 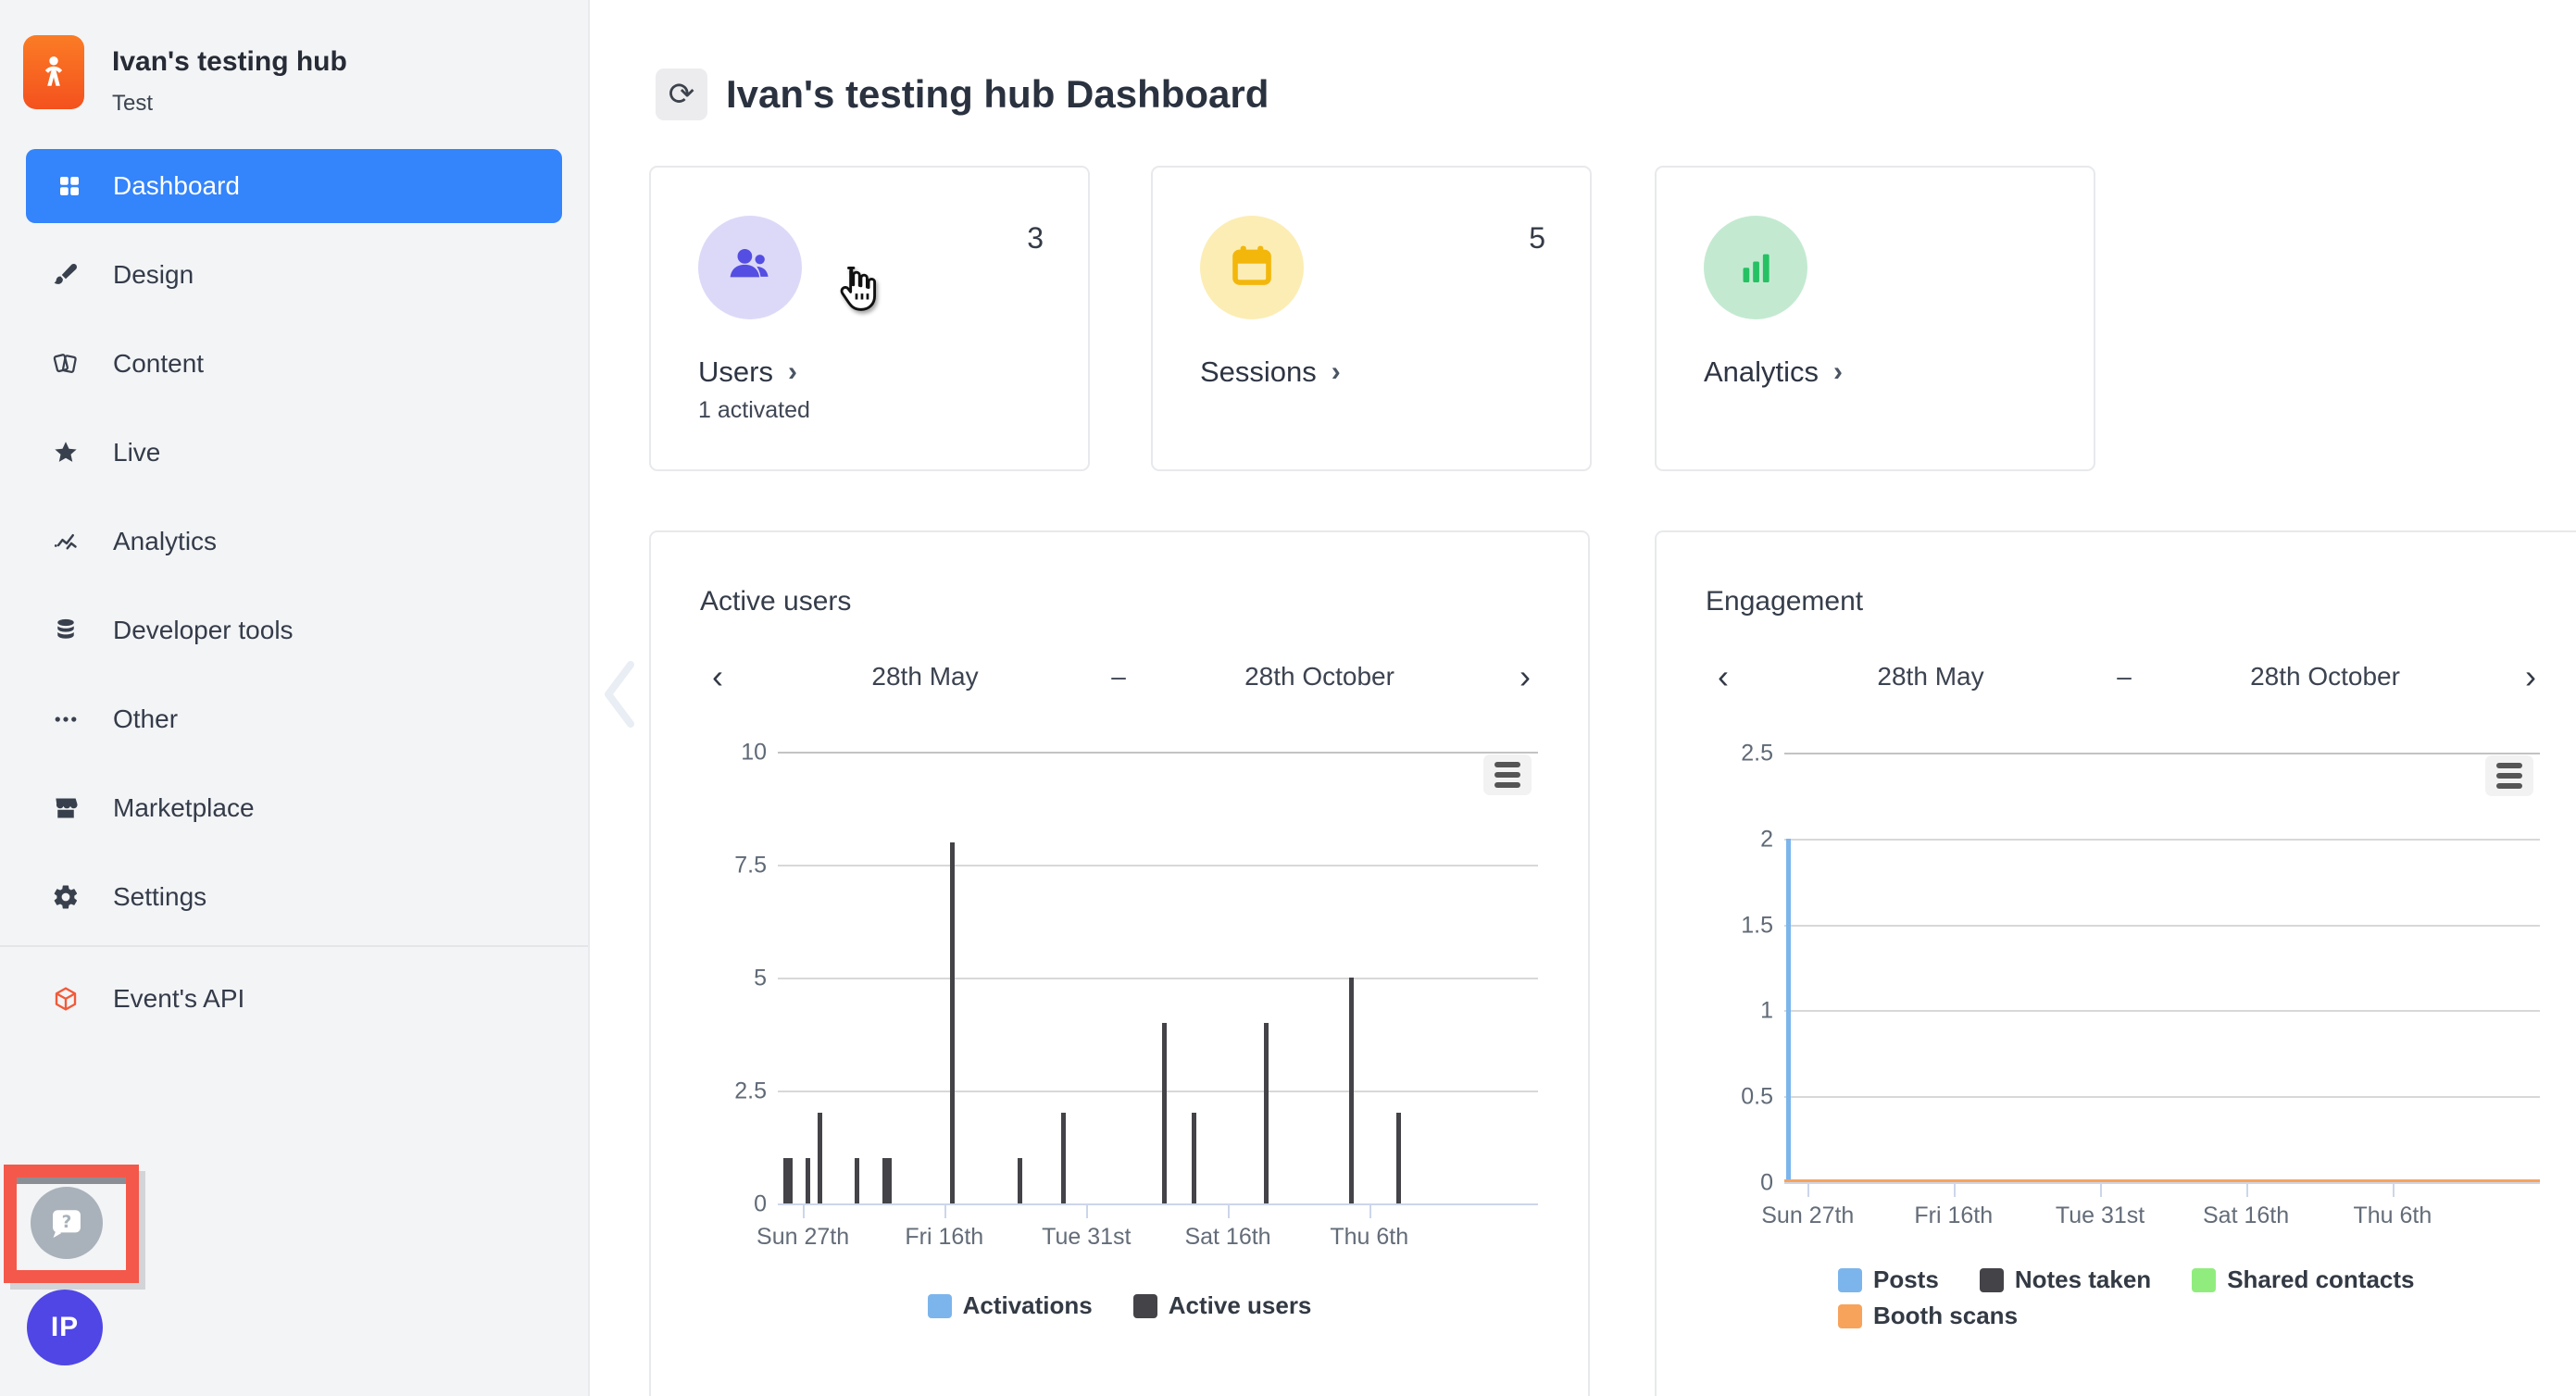 What do you see at coordinates (54, 72) in the screenshot?
I see `app-logo-icon` at bounding box center [54, 72].